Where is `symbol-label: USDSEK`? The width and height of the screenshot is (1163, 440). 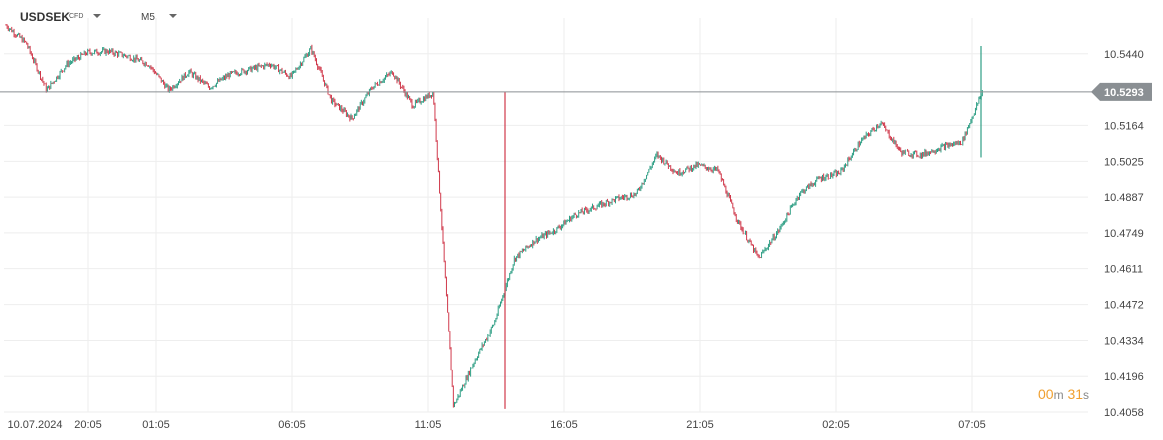 symbol-label: USDSEK is located at coordinates (45, 17).